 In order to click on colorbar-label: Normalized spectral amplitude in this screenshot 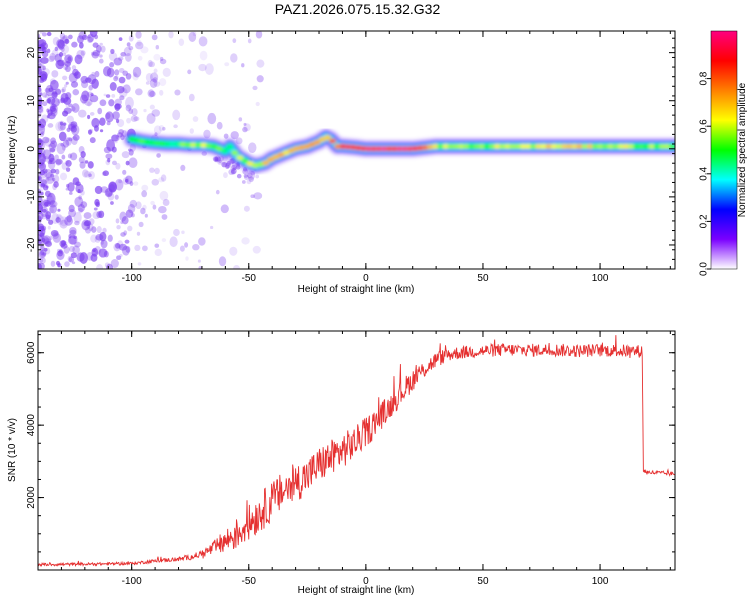, I will do `click(742, 149)`.